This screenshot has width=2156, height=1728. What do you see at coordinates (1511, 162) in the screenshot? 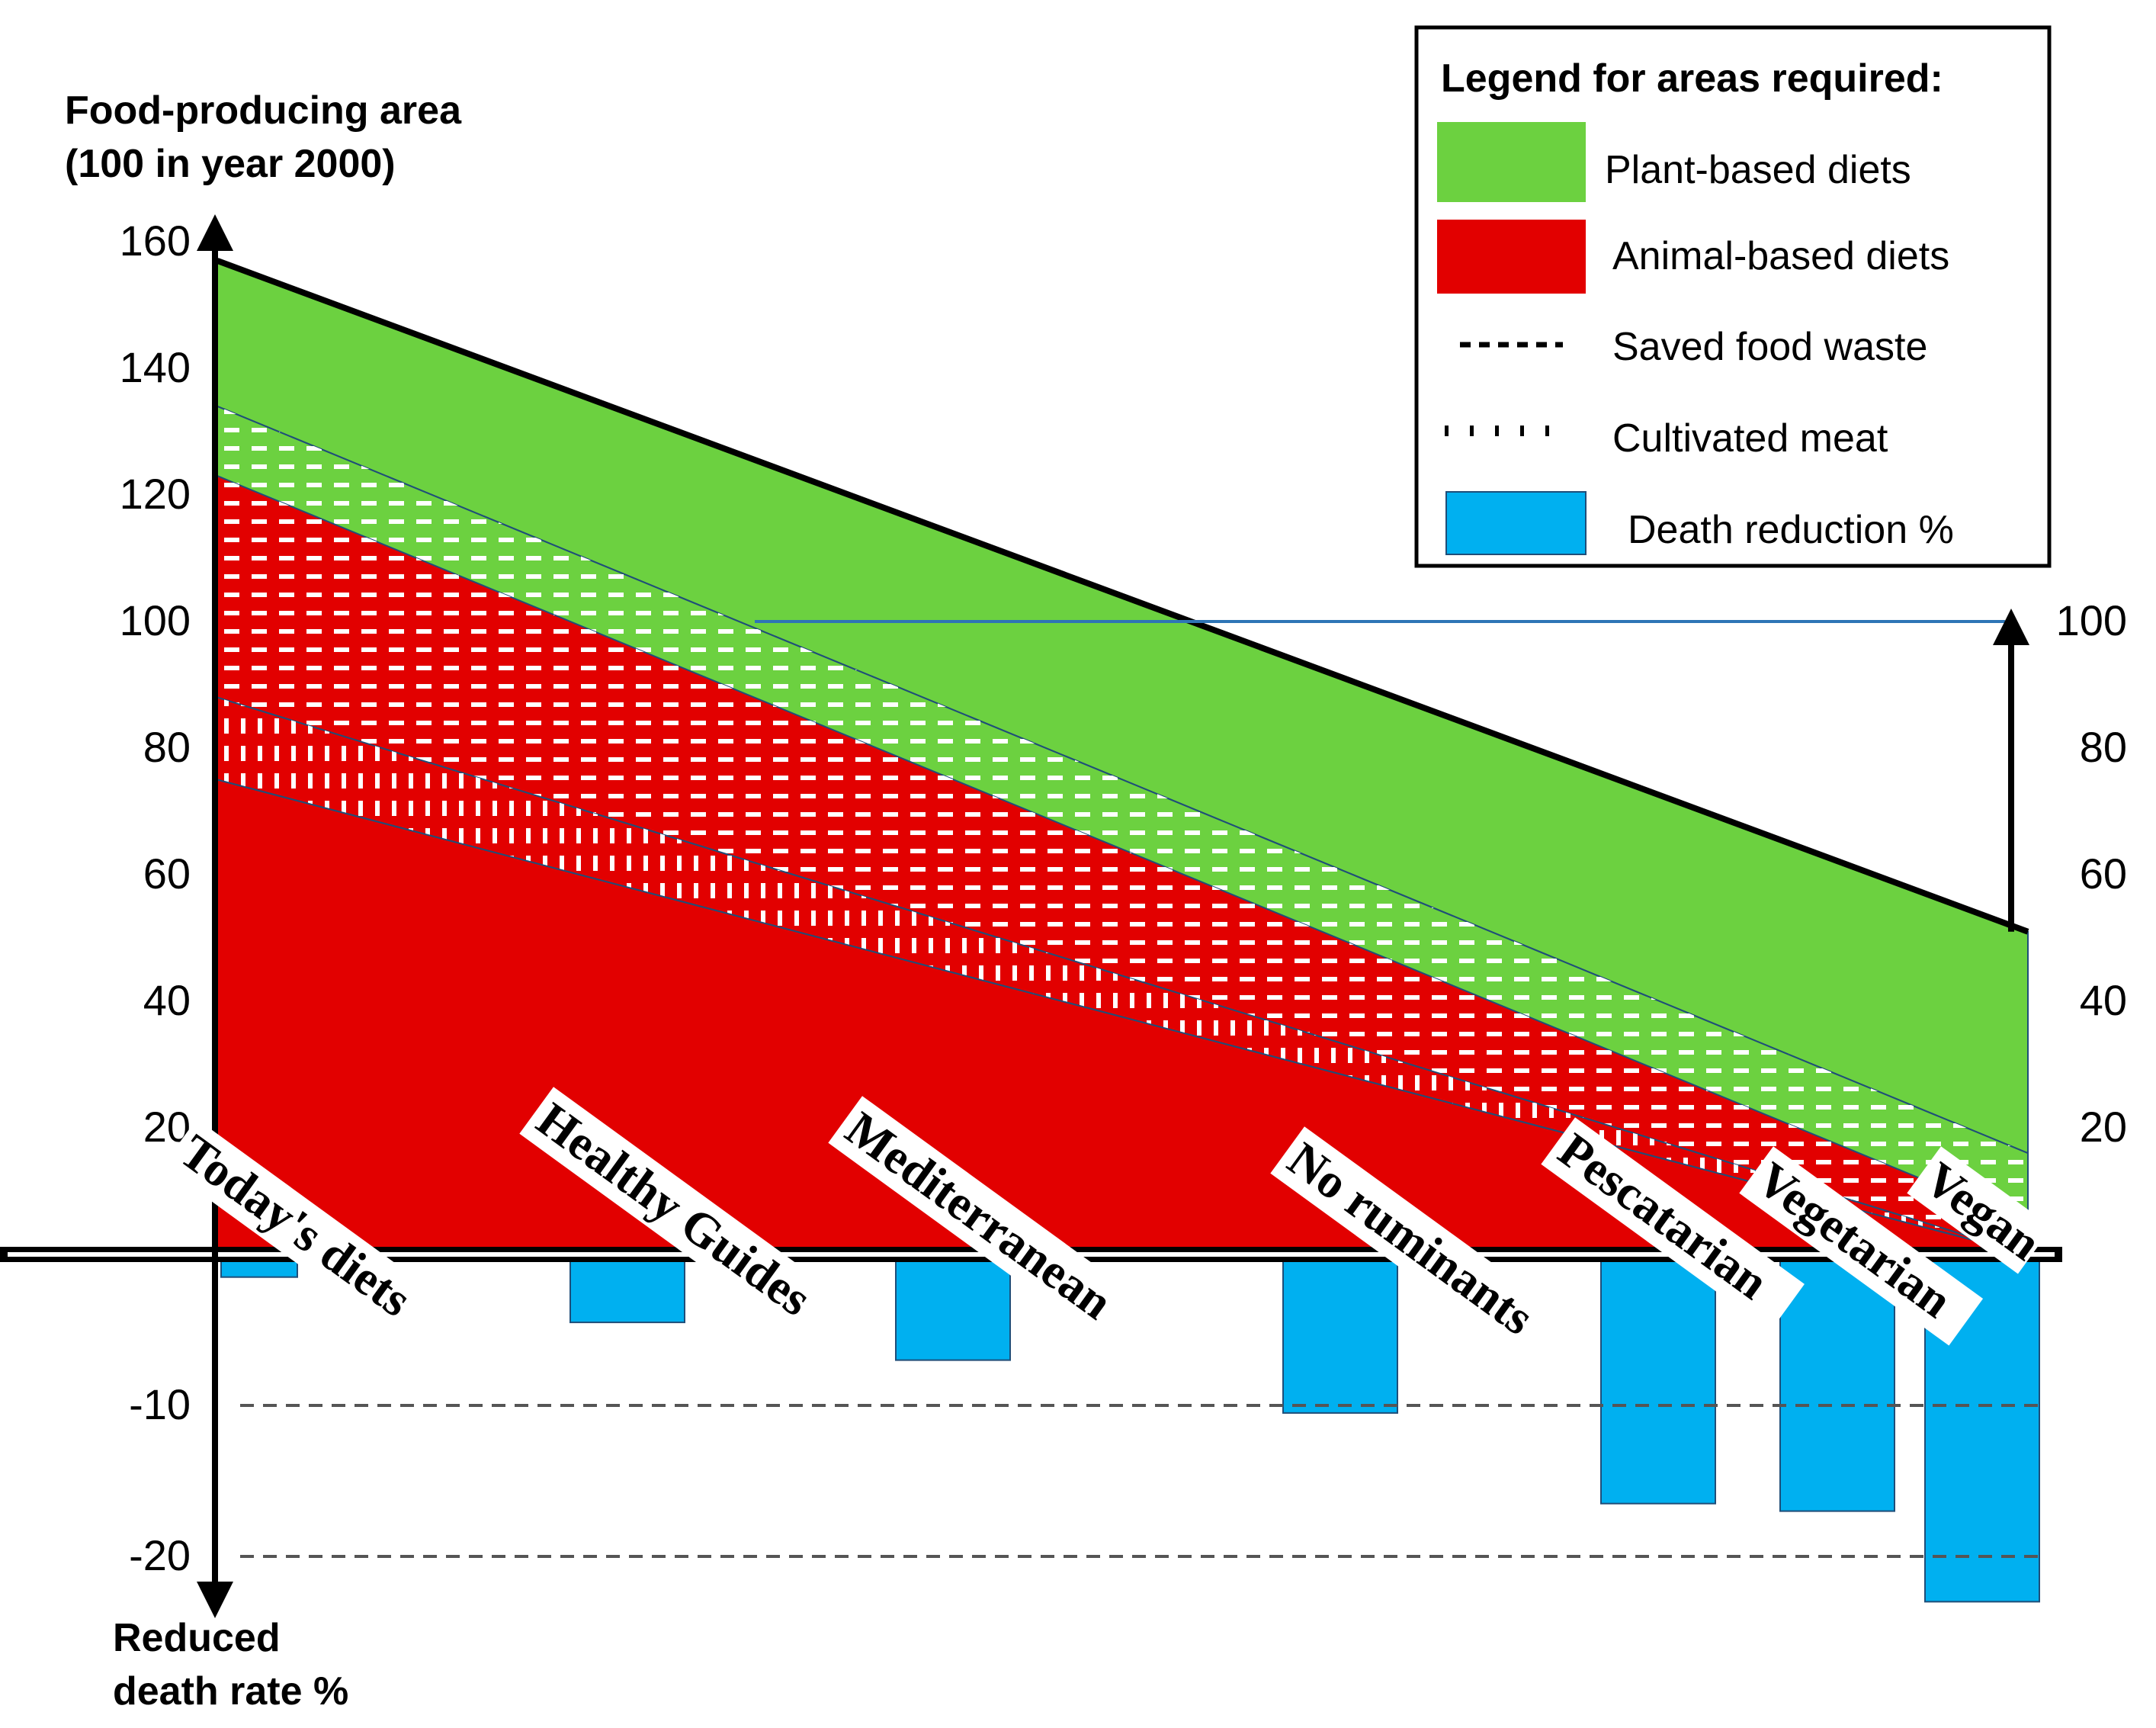
I see `legend-swatch-plant` at bounding box center [1511, 162].